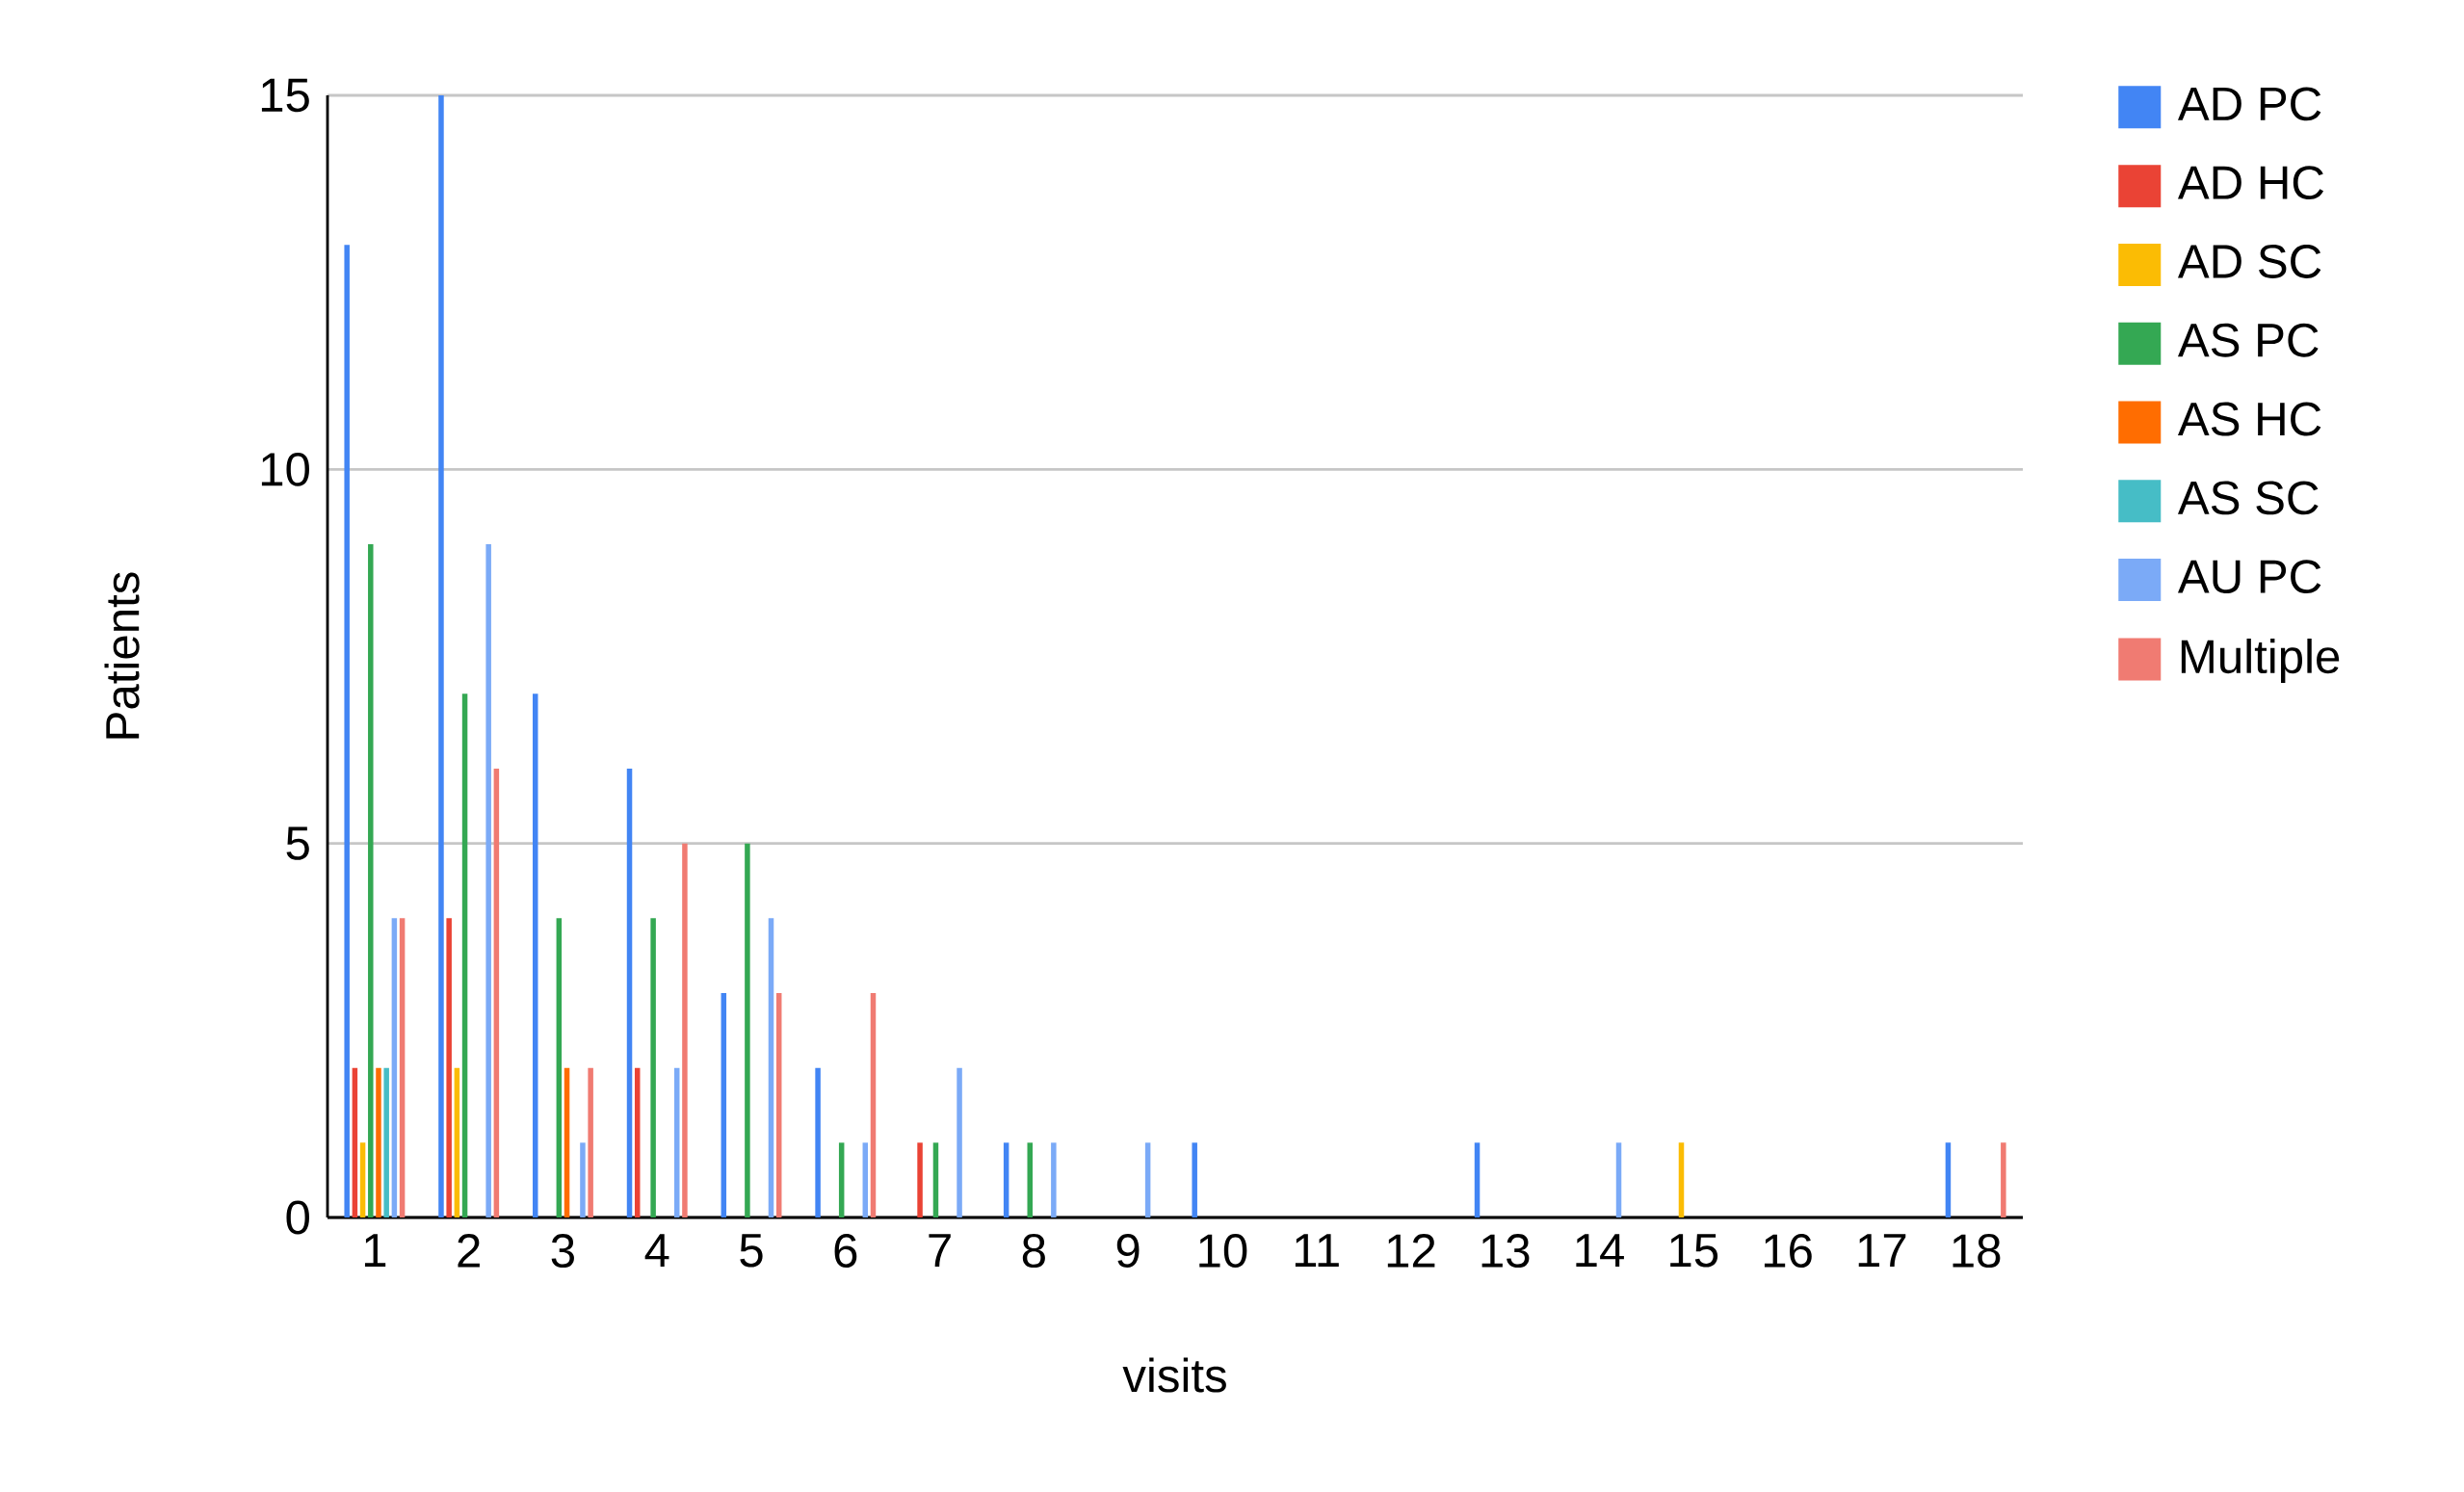  I want to click on x-tick-label: 10, so click(1223, 1251).